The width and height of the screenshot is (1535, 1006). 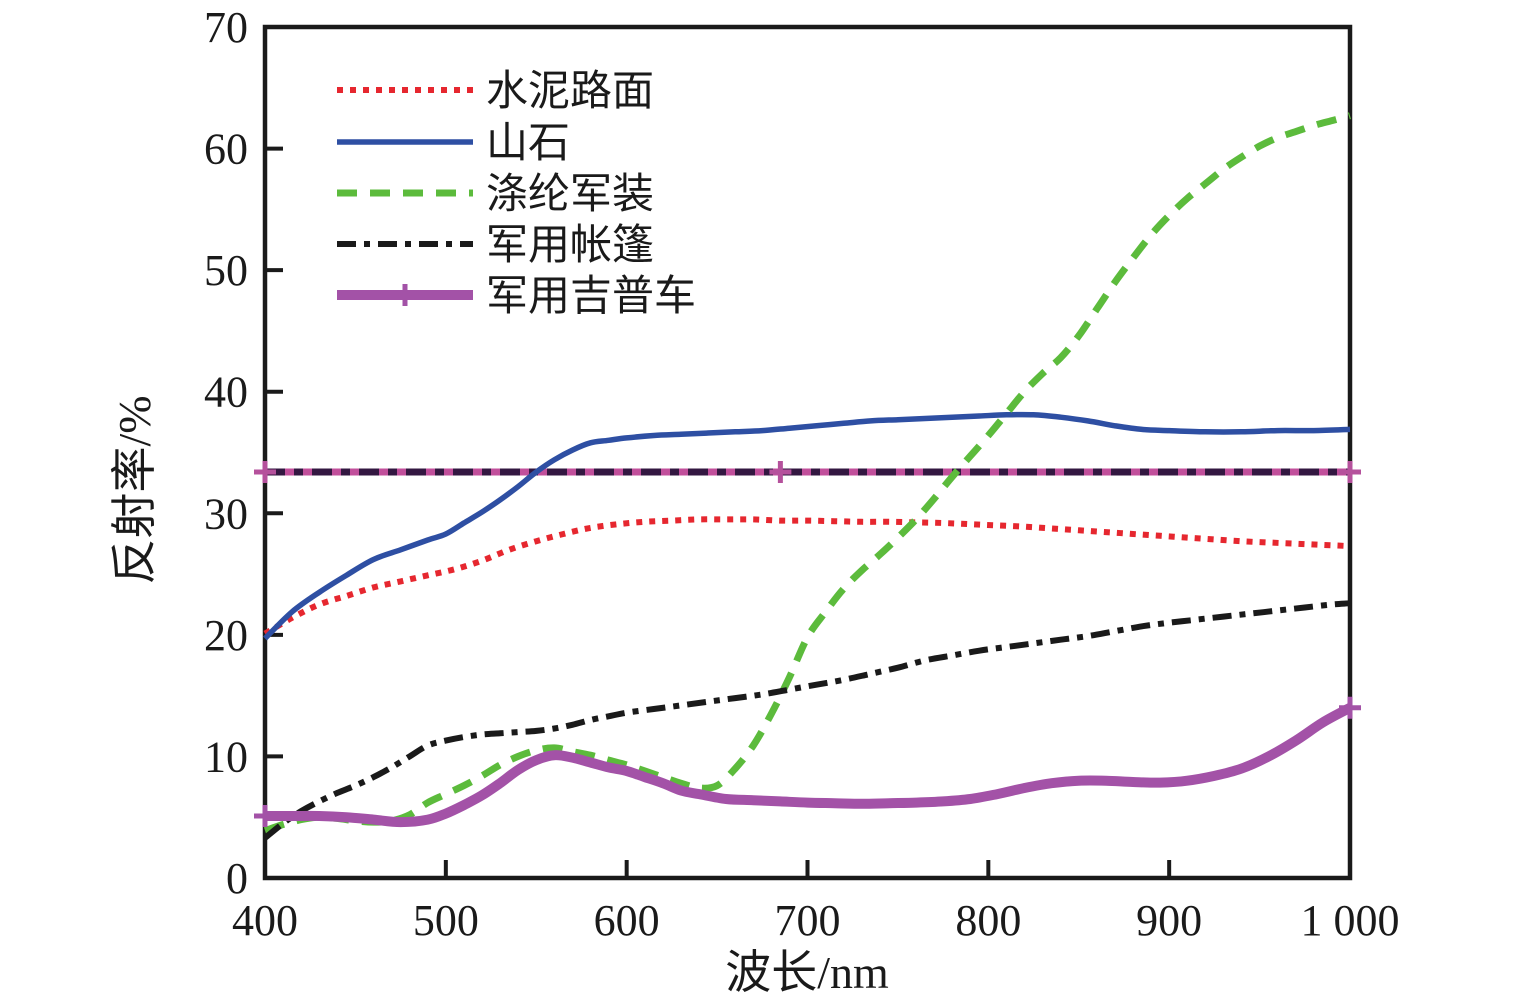 What do you see at coordinates (226, 756) in the screenshot?
I see `y-tick-label: 10` at bounding box center [226, 756].